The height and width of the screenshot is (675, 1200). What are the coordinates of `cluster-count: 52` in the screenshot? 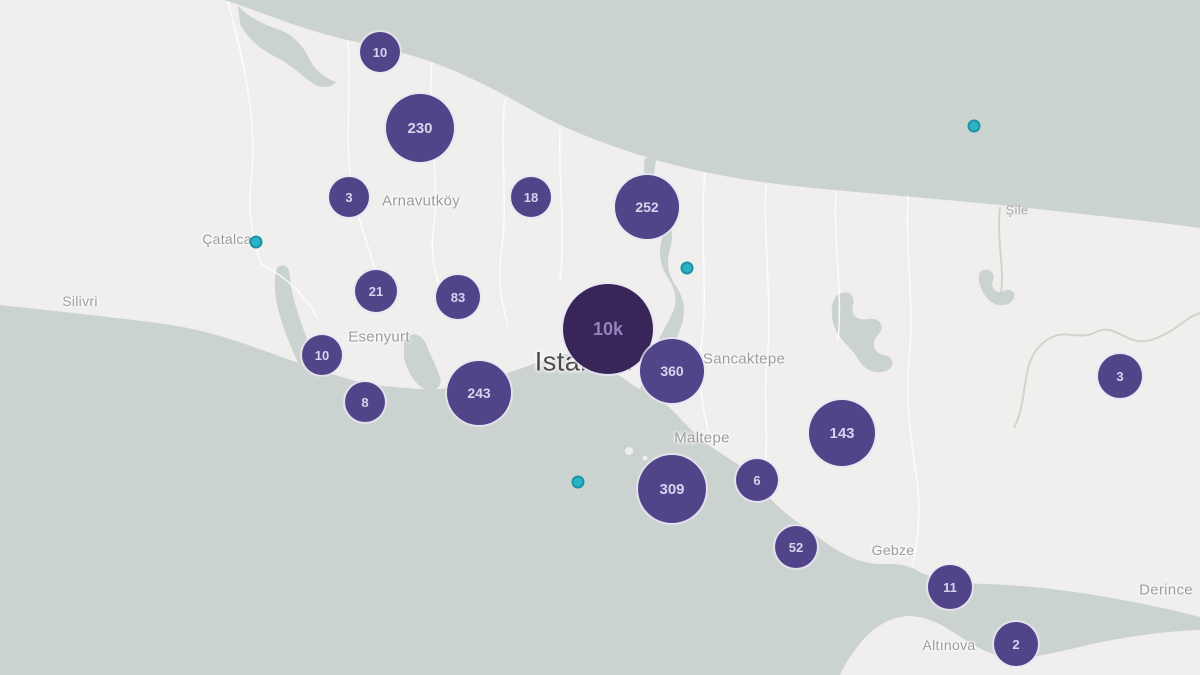 It's located at (796, 547).